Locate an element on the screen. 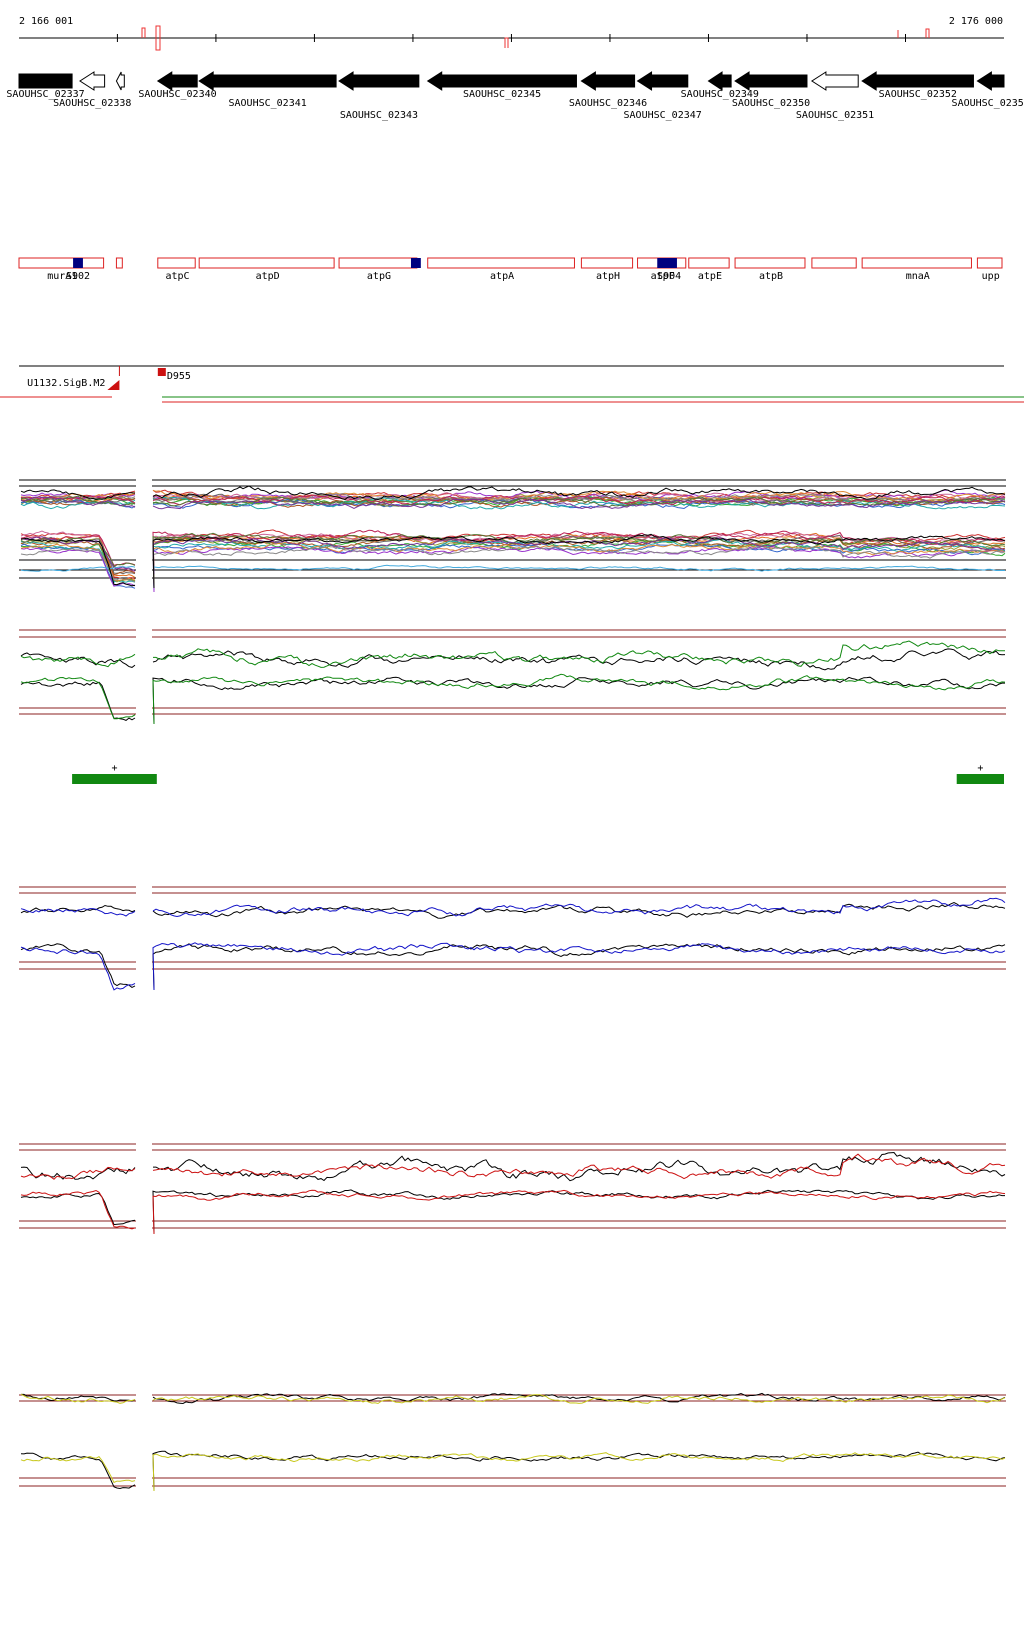  gene-label: SAOUHSC_02346 is located at coordinates (608, 103).